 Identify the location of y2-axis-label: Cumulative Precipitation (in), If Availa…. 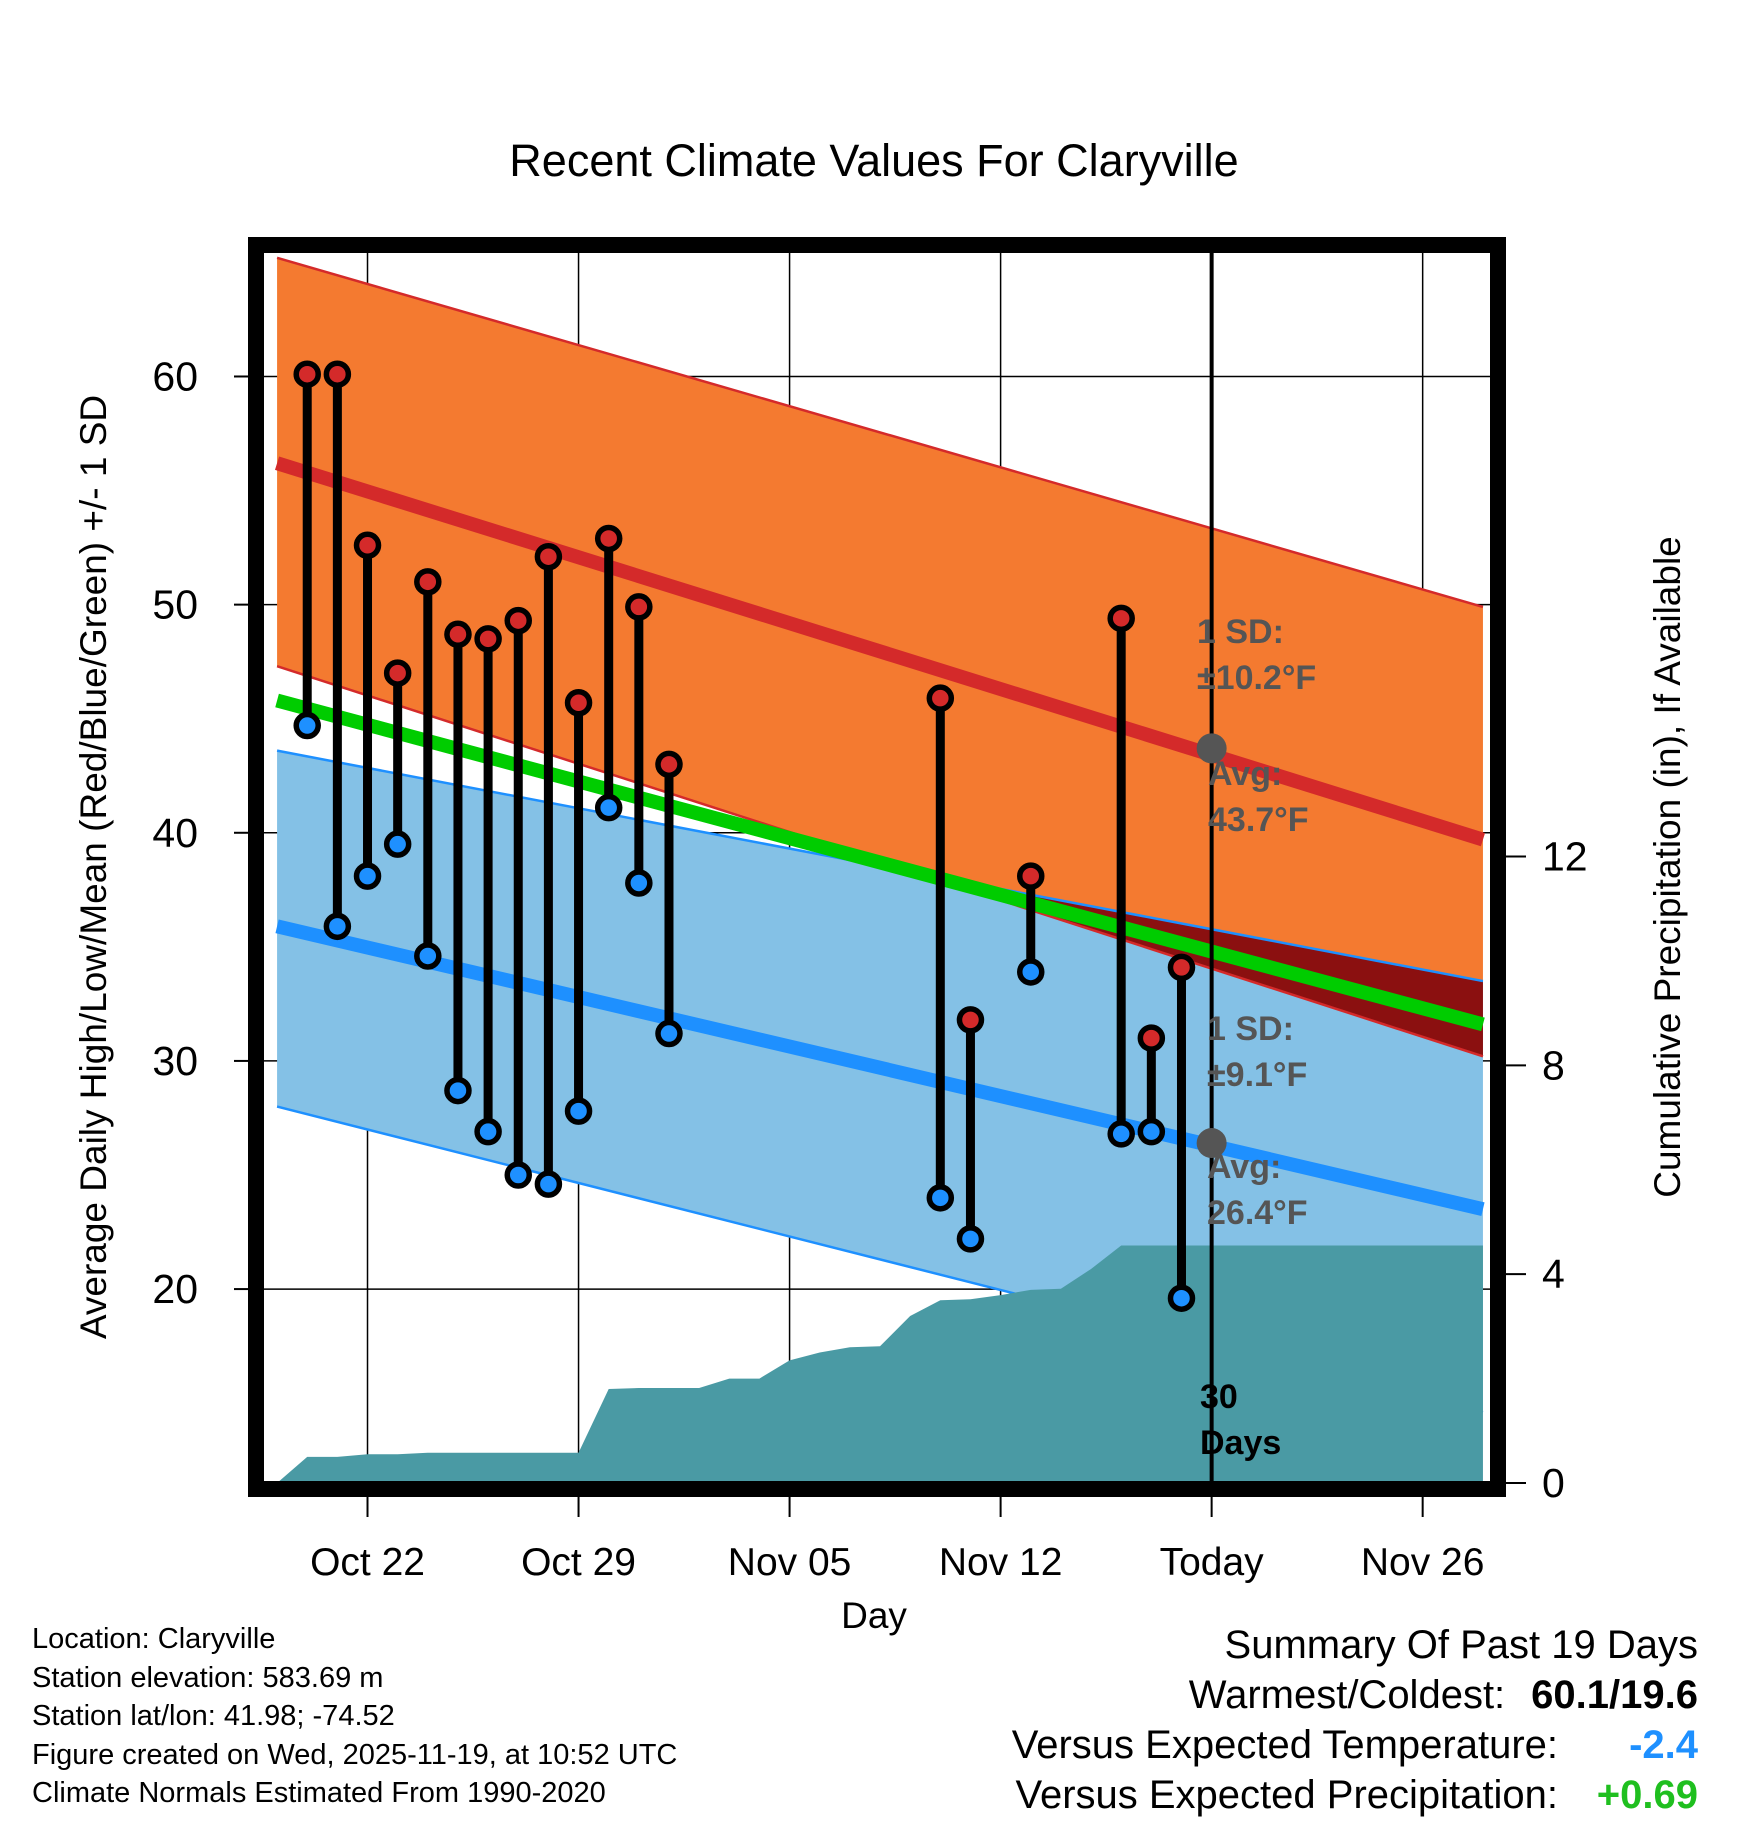
(1667, 867).